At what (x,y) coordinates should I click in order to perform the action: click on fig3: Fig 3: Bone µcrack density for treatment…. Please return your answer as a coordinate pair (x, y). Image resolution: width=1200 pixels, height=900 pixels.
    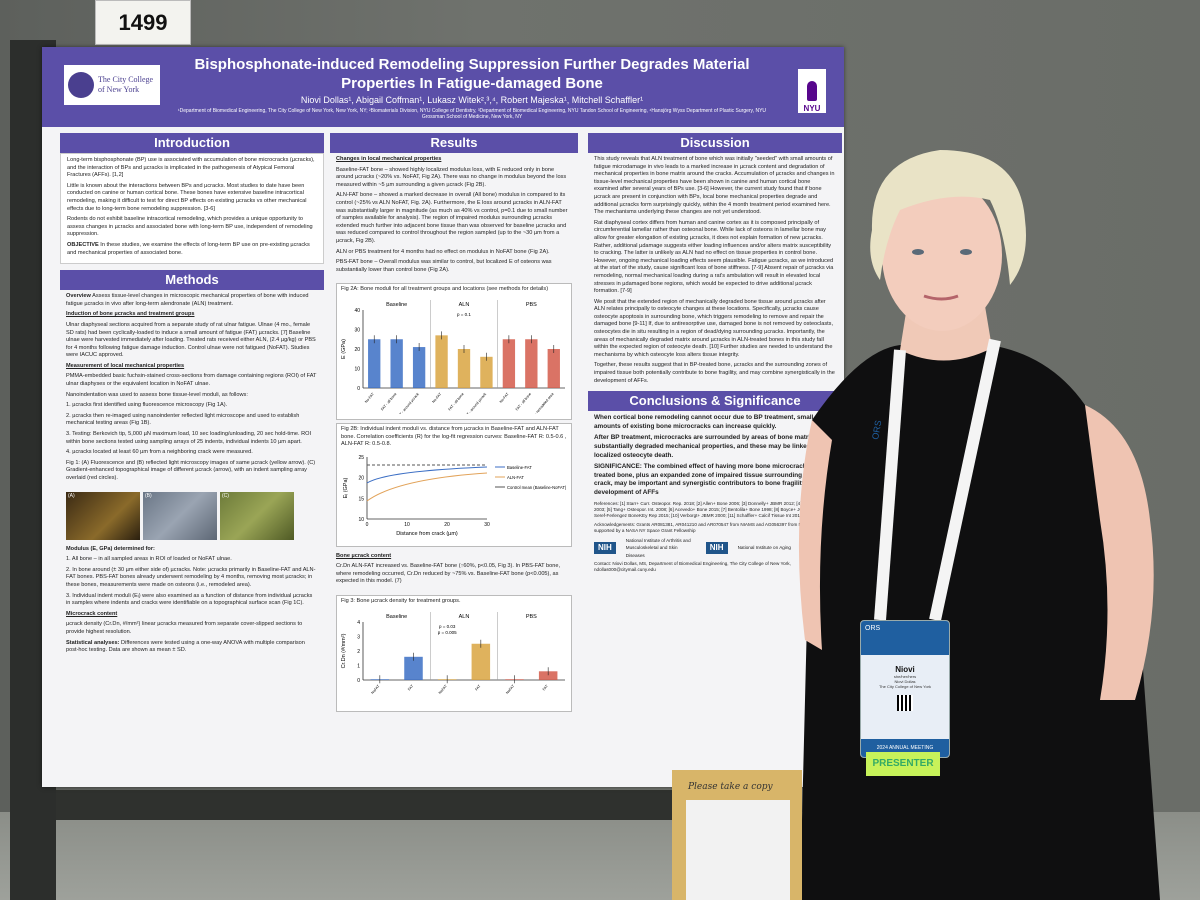
    Looking at the image, I should click on (454, 653).